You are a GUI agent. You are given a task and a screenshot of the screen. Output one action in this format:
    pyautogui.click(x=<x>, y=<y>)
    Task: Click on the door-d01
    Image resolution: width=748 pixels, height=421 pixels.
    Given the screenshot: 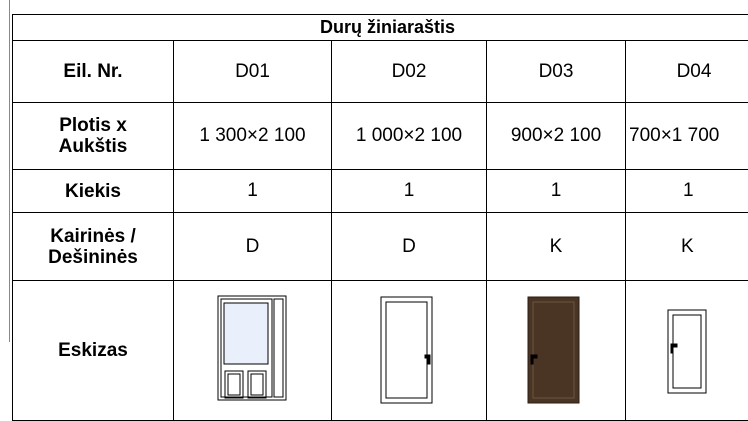 What is the action you would take?
    pyautogui.click(x=252, y=348)
    